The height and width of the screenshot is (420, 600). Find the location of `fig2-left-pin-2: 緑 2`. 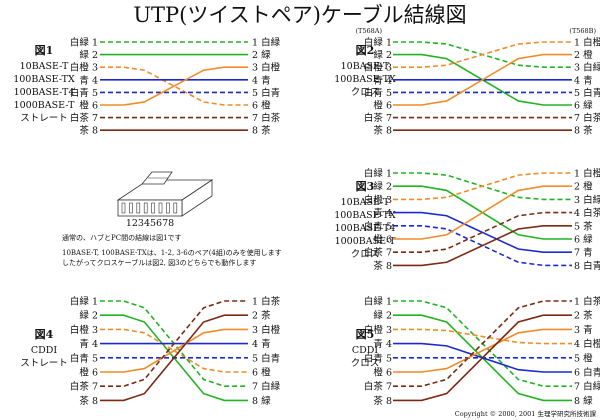

fig2-left-pin-2: 緑 2 is located at coordinates (382, 55).